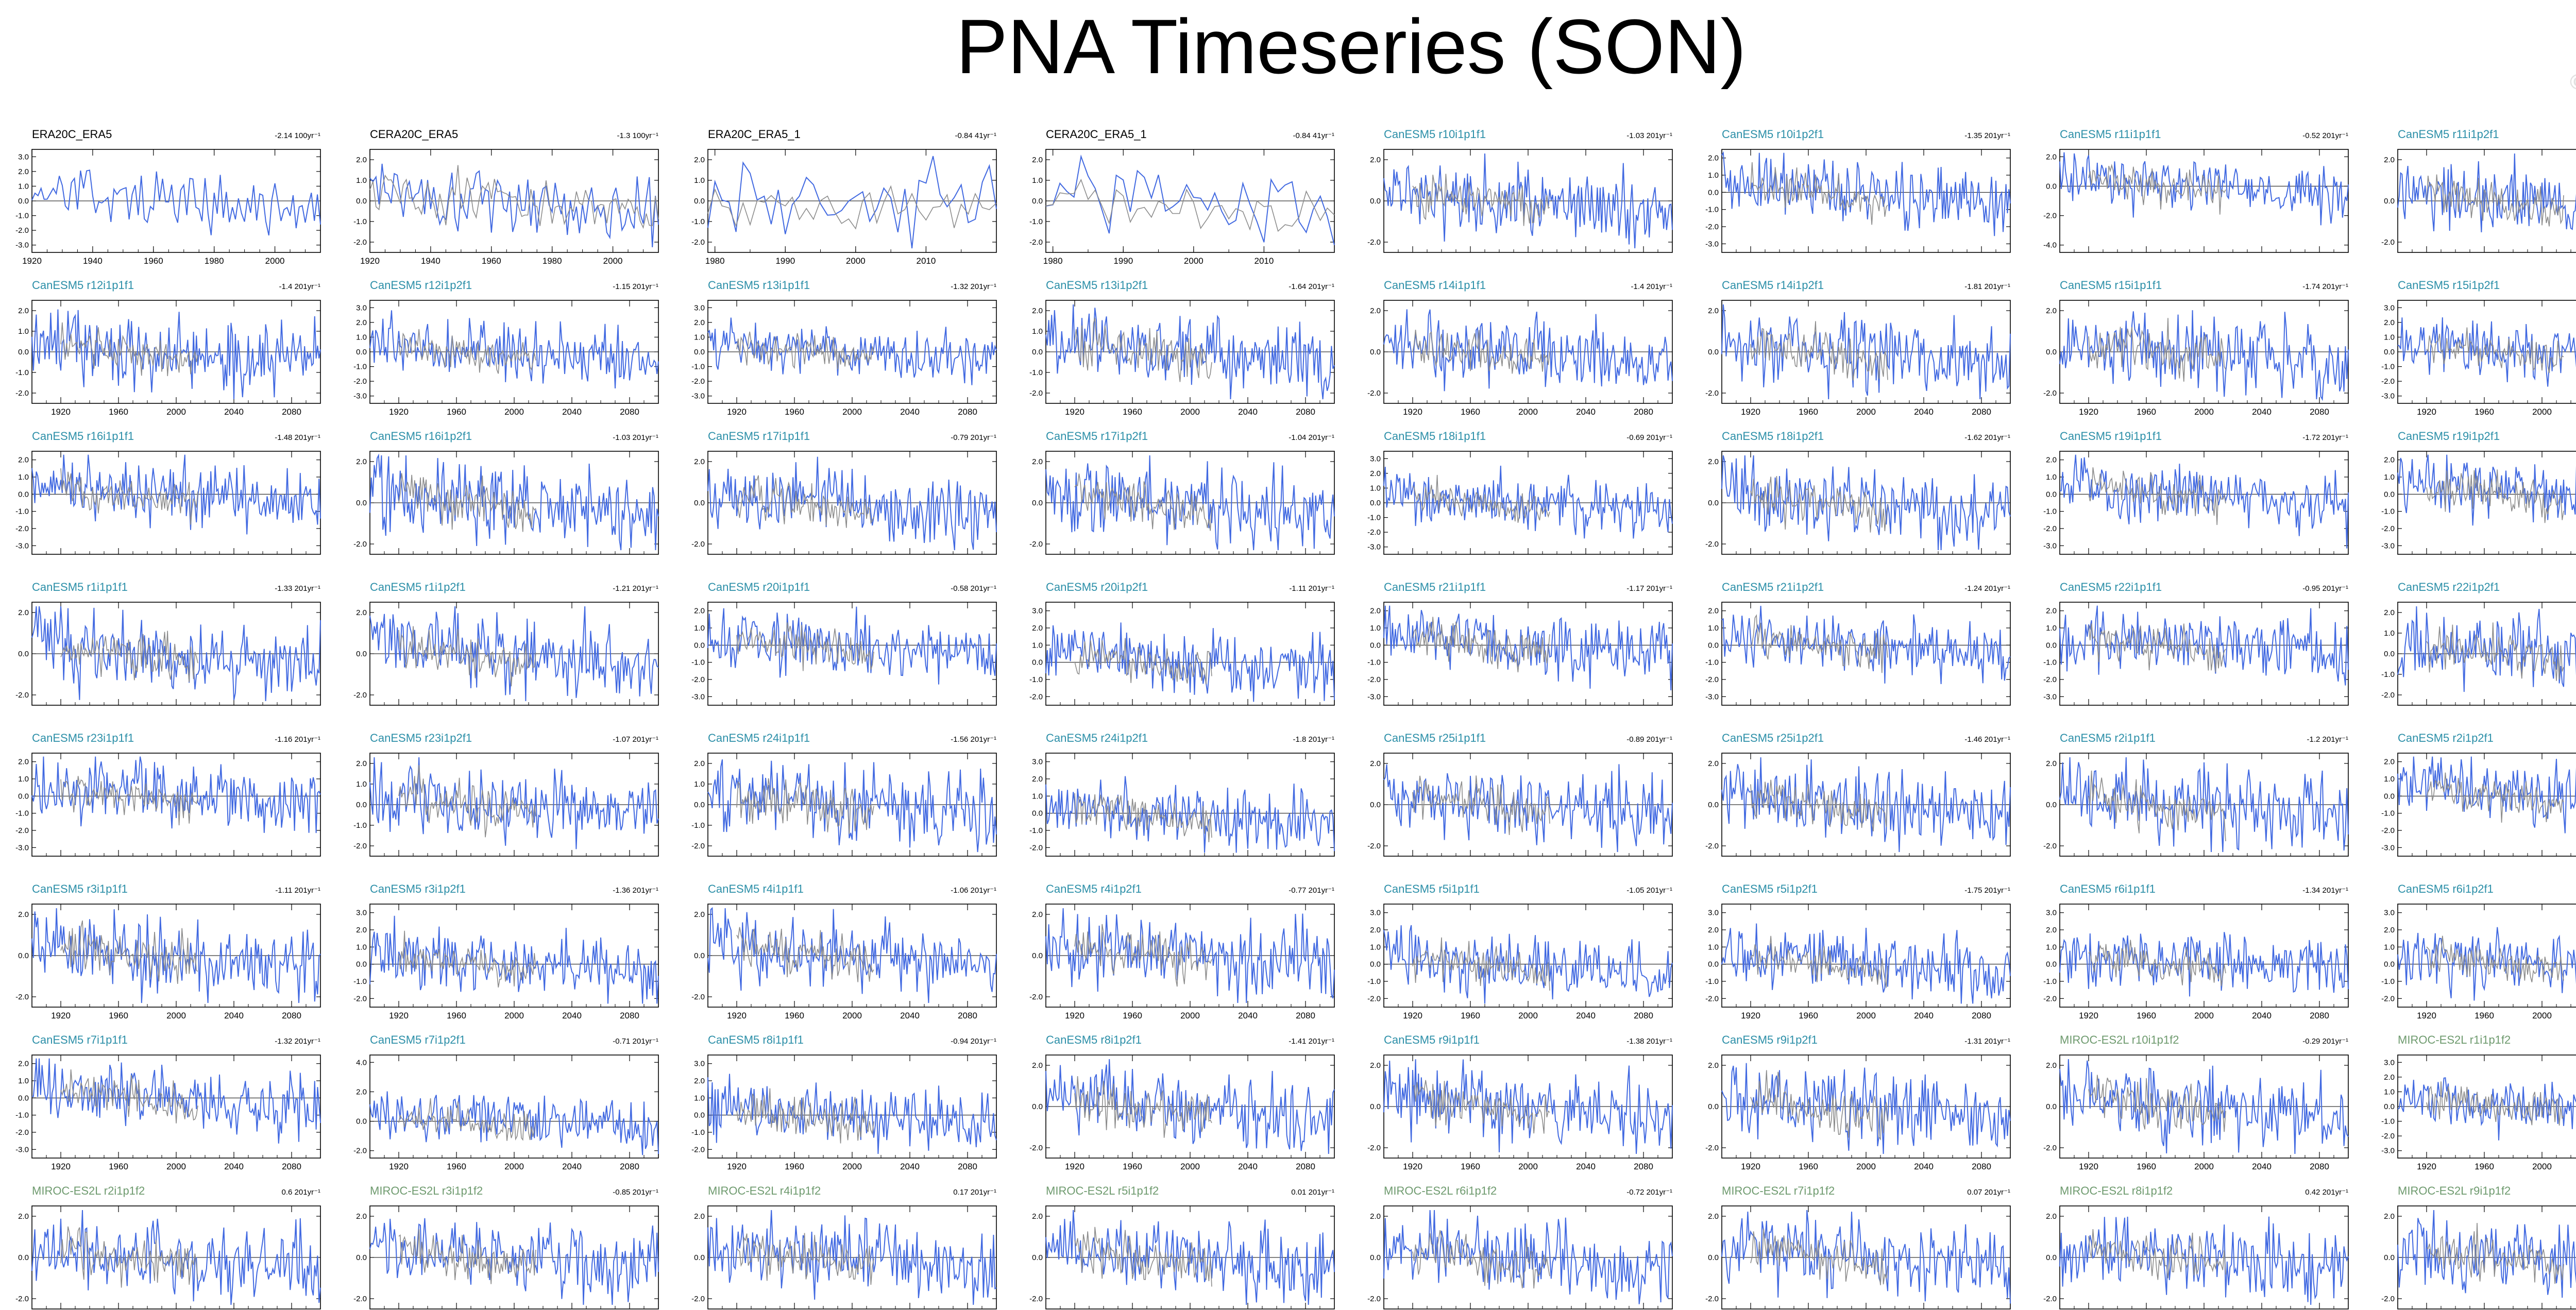 The width and height of the screenshot is (2576, 1310). I want to click on panel-trend: -0.85 201yr⁻¹, so click(635, 1192).